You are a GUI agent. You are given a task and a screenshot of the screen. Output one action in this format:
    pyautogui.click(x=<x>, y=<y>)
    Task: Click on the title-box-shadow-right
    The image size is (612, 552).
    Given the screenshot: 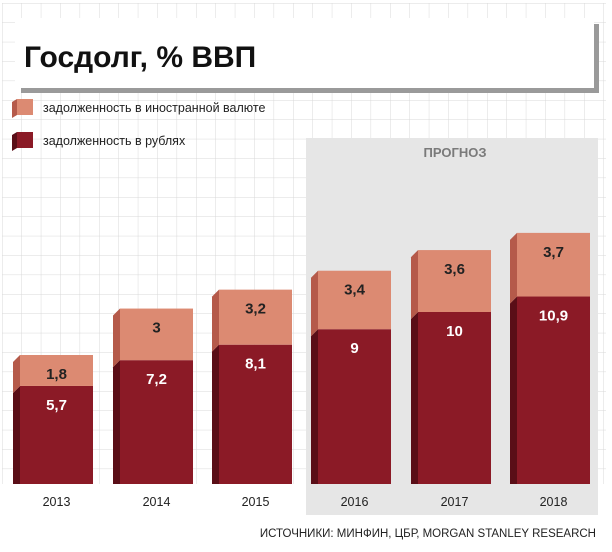 What is the action you would take?
    pyautogui.click(x=596, y=56)
    